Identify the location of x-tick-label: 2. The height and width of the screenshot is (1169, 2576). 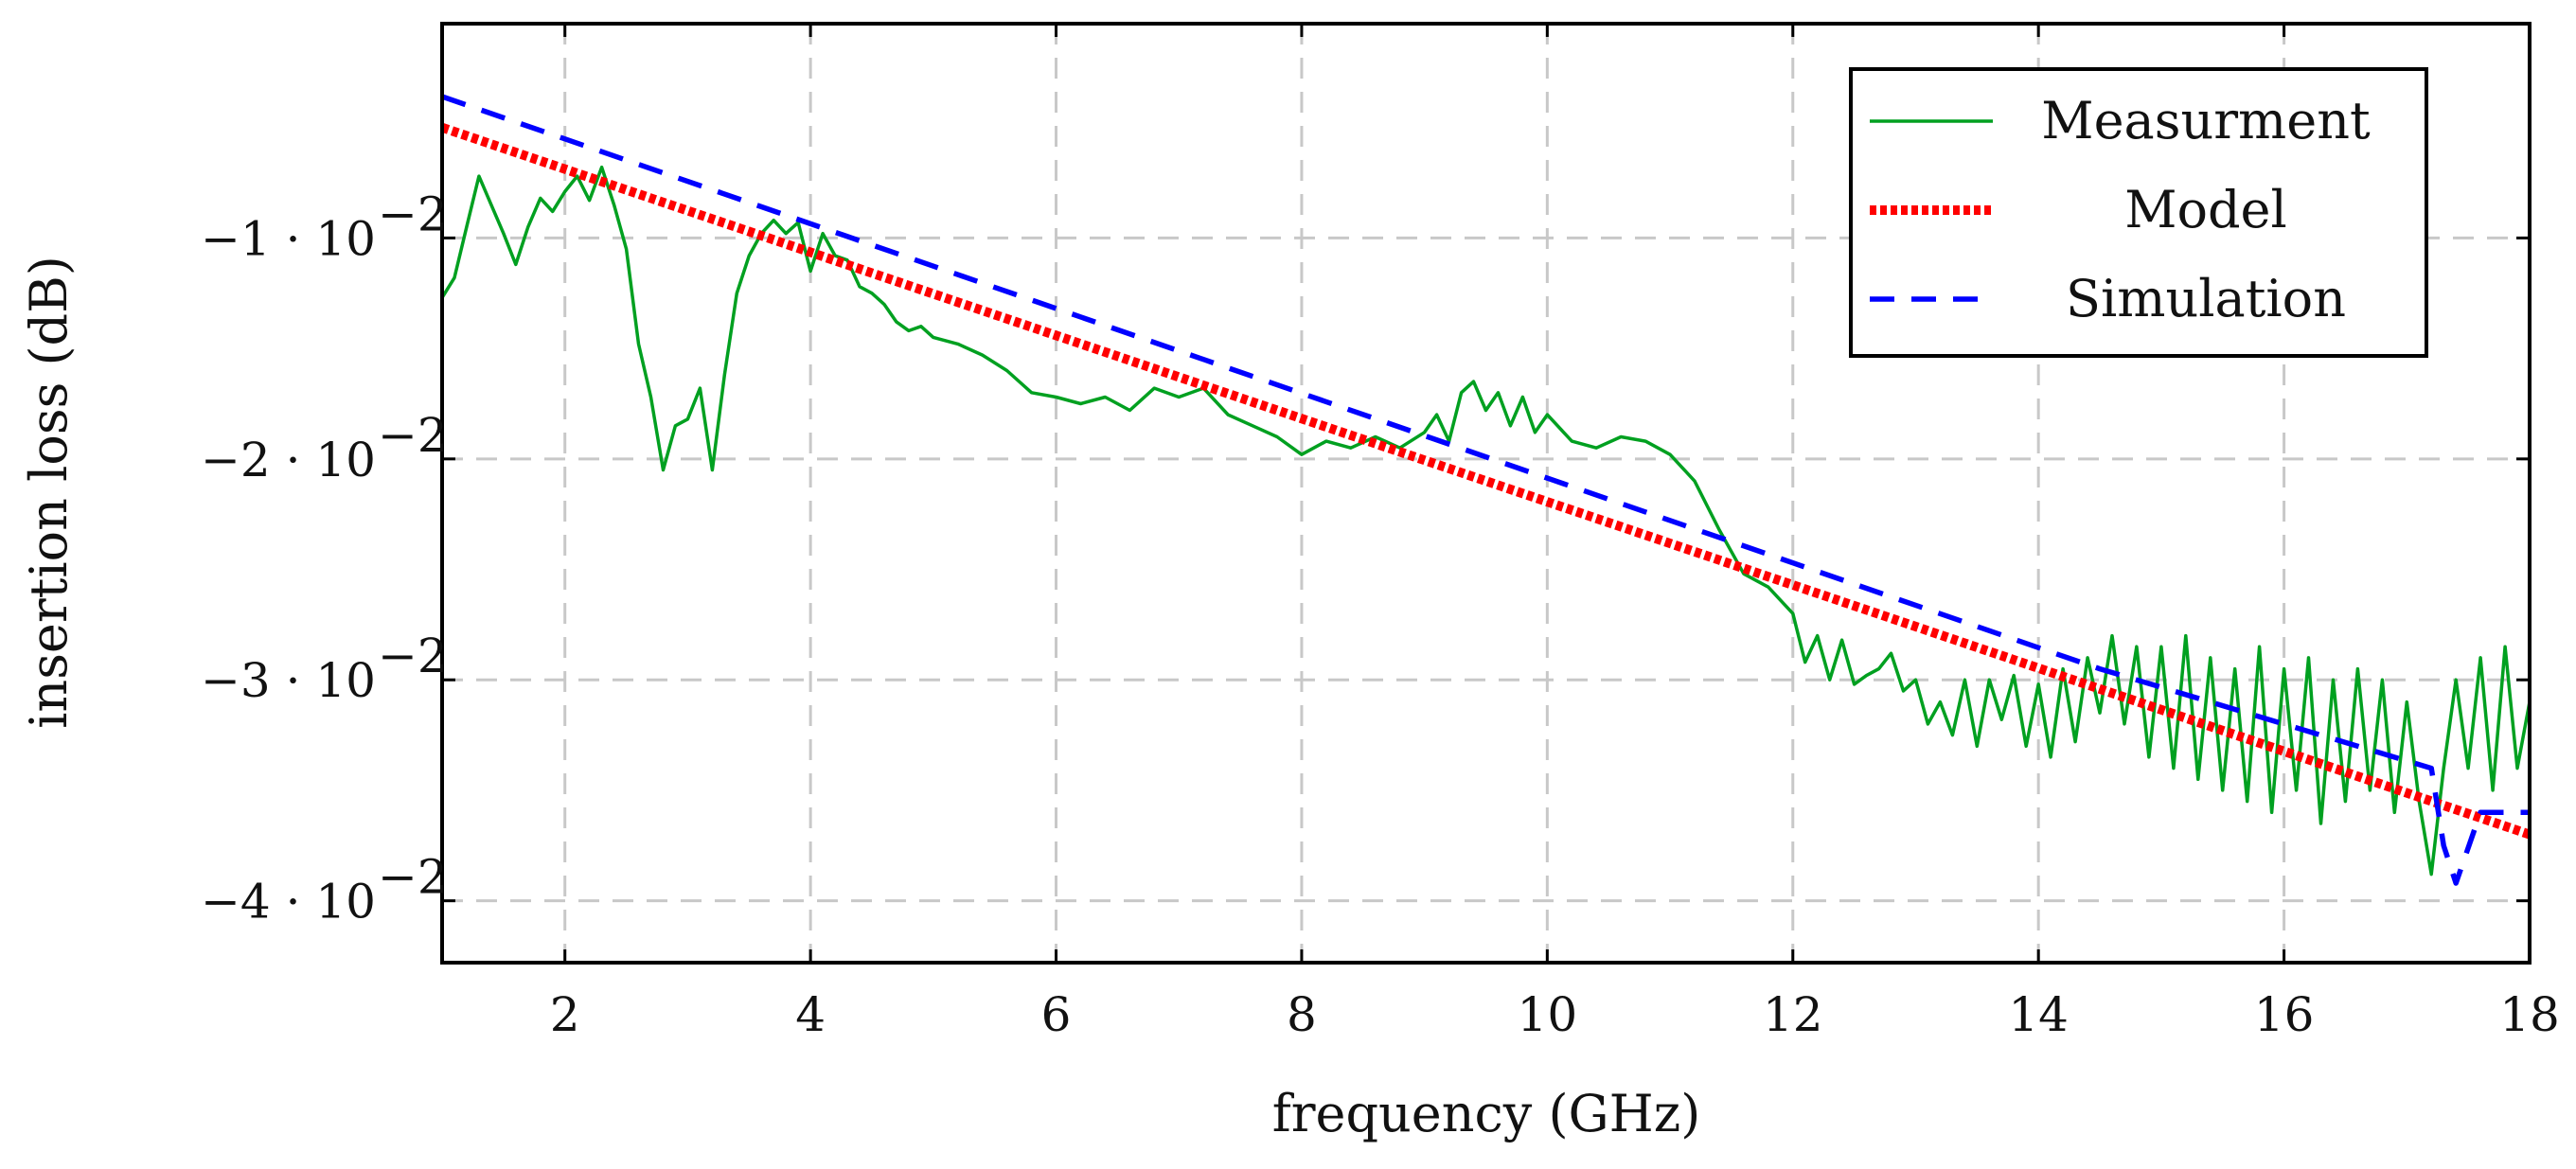
(565, 1014).